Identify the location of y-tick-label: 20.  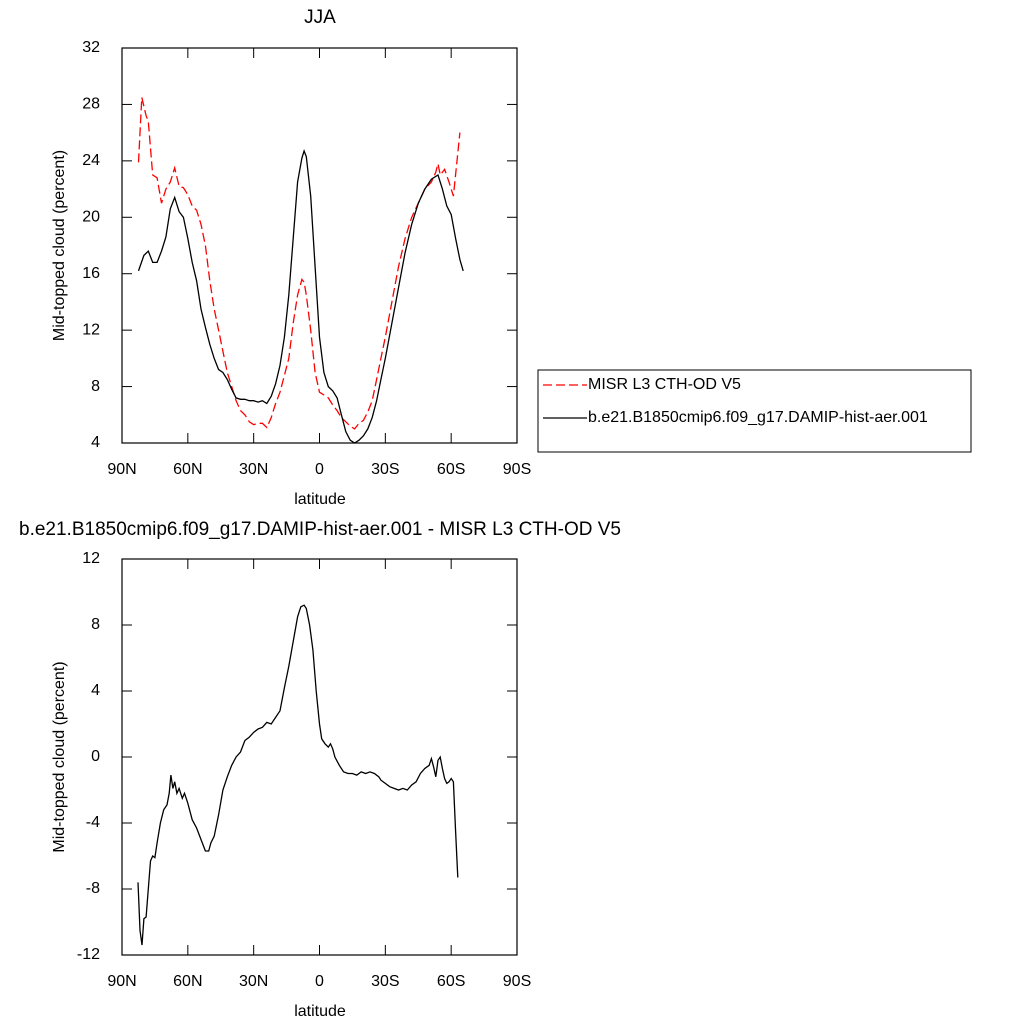
(91, 217).